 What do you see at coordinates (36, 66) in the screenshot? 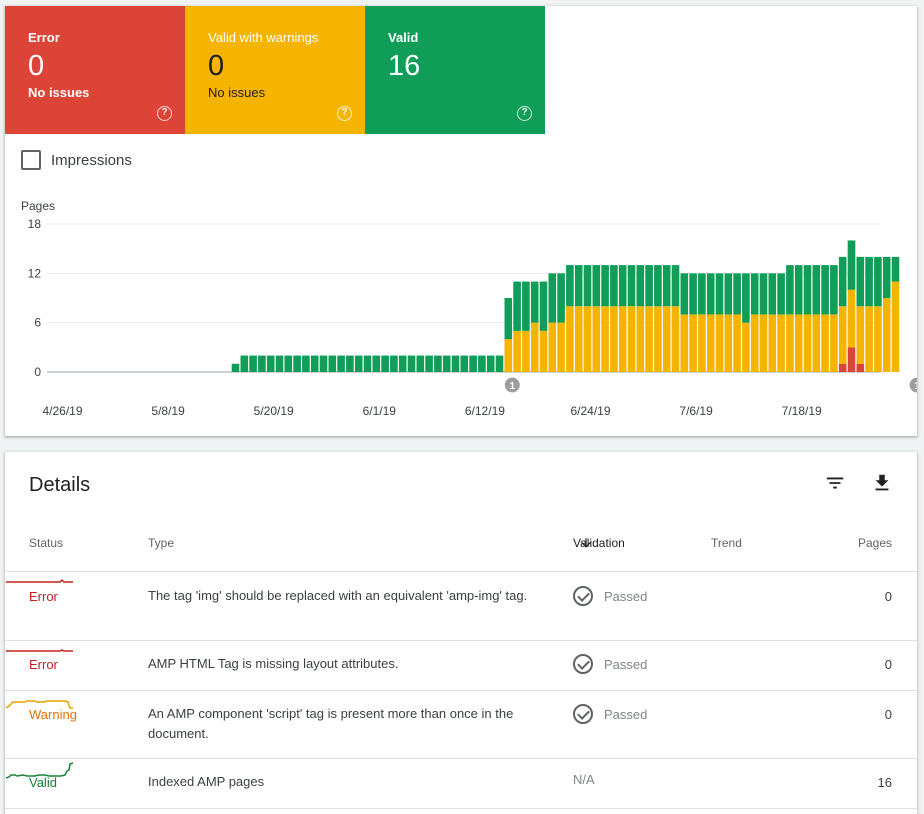
I see `tile-value: 0` at bounding box center [36, 66].